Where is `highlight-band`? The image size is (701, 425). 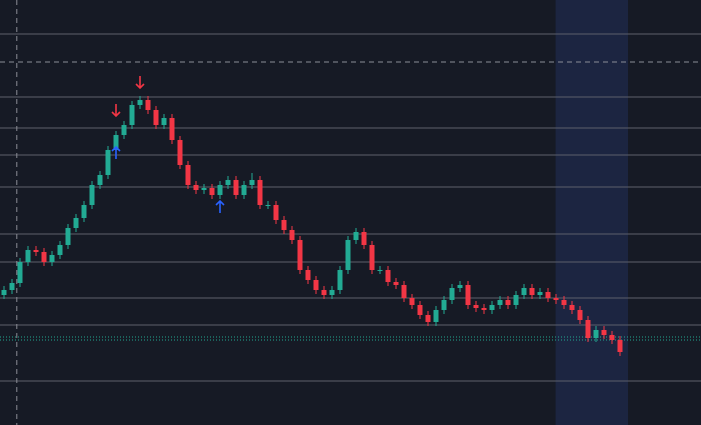 highlight-band is located at coordinates (591, 212).